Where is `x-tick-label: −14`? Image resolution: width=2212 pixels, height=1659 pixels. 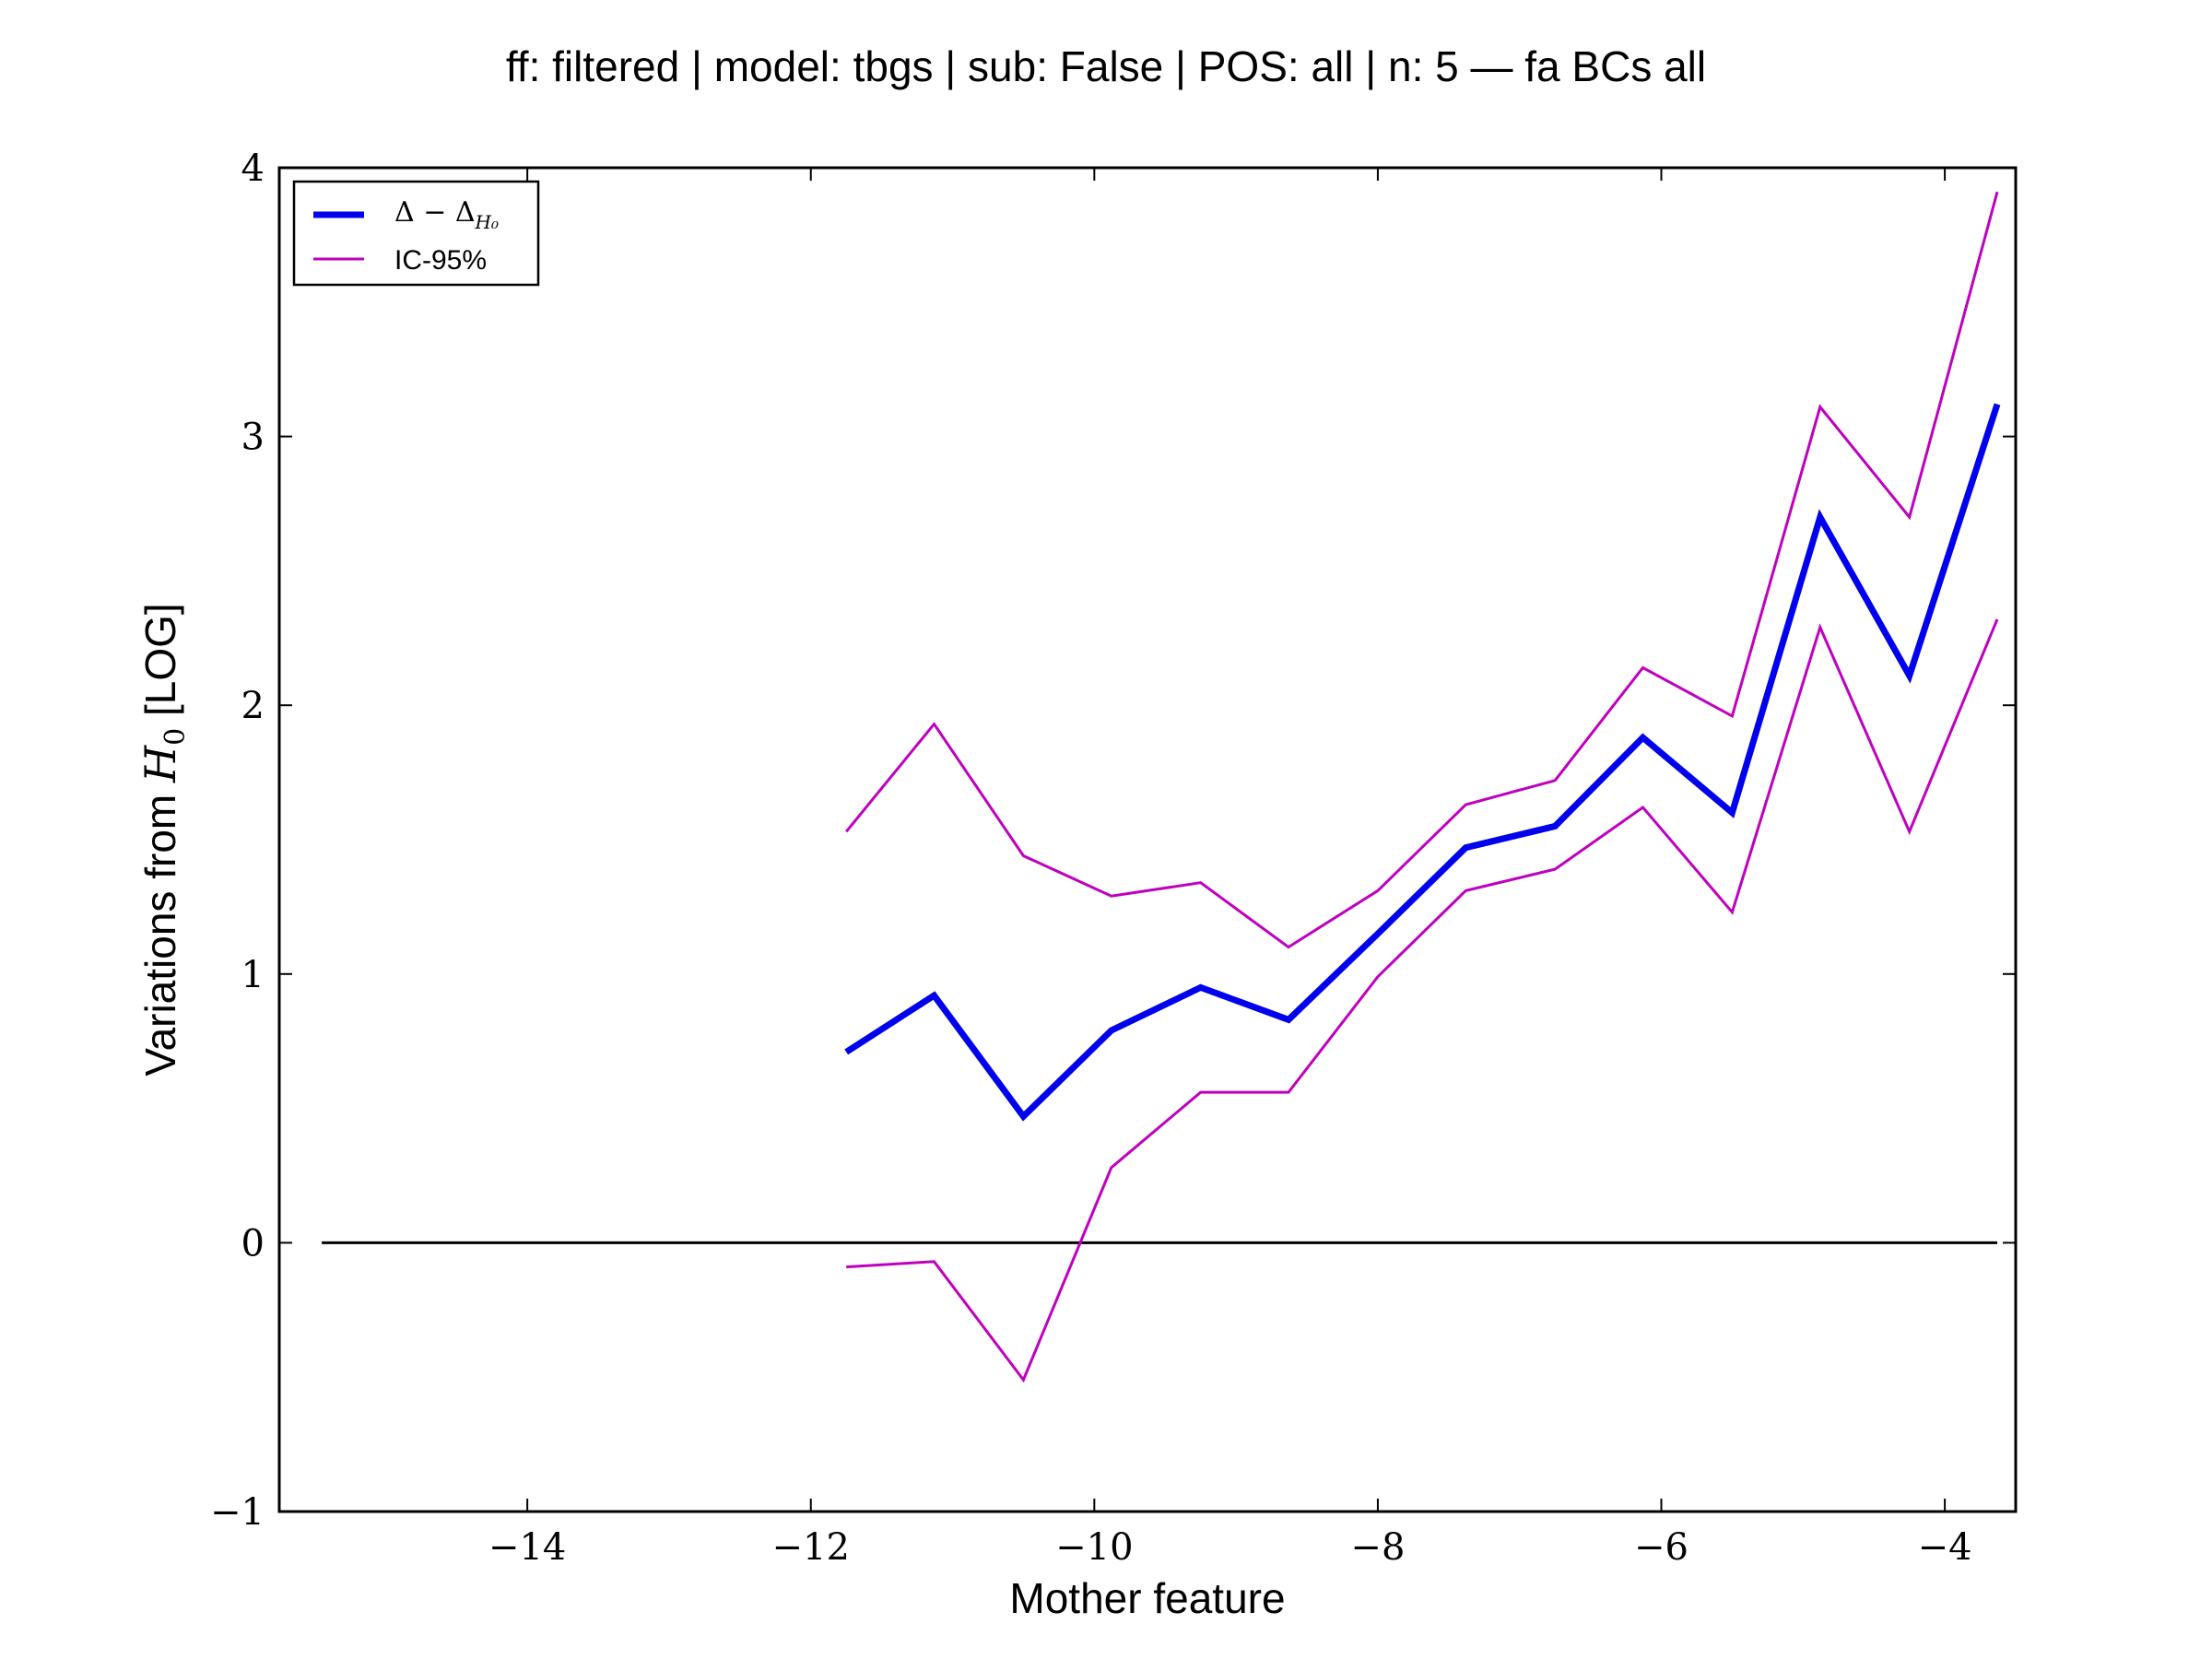
x-tick-label: −14 is located at coordinates (527, 1547).